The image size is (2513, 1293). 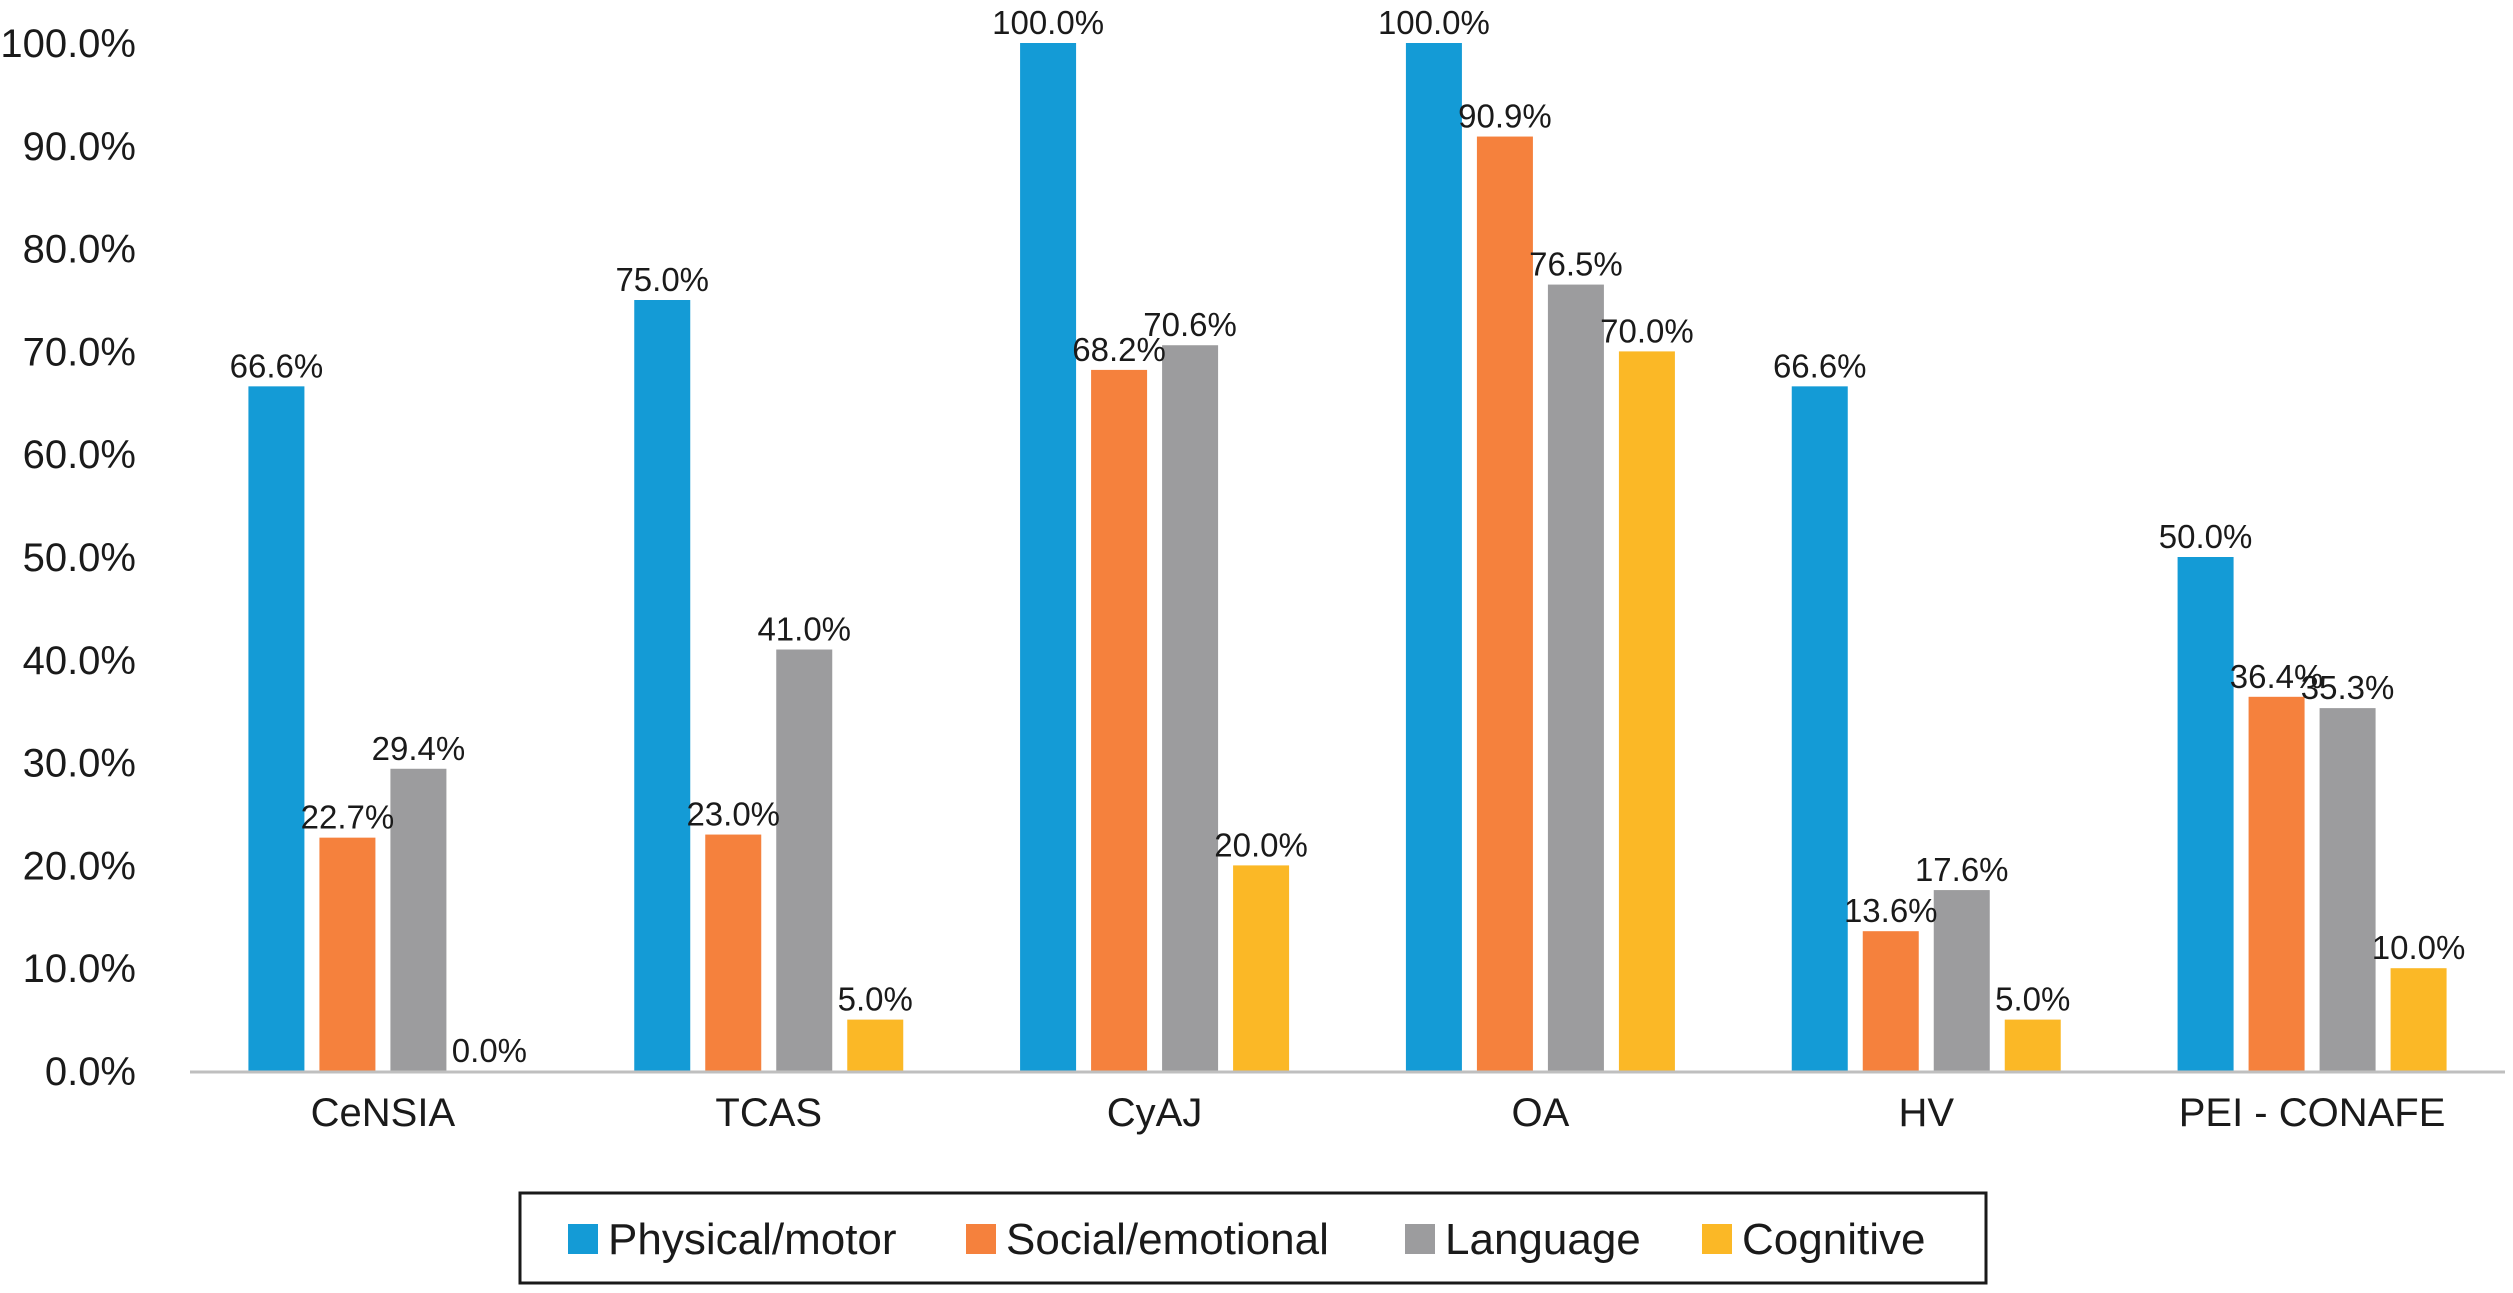 I want to click on x-category-label: CeNSIA, so click(x=383, y=1113).